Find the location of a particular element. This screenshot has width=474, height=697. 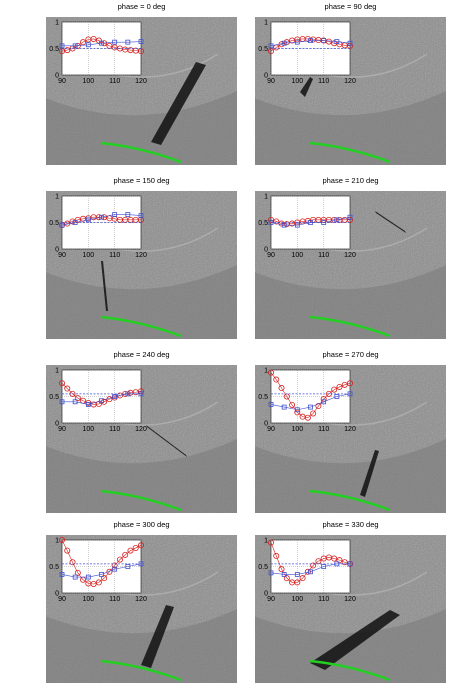

panel-title: phase = 300 deg is located at coordinates (141, 524).